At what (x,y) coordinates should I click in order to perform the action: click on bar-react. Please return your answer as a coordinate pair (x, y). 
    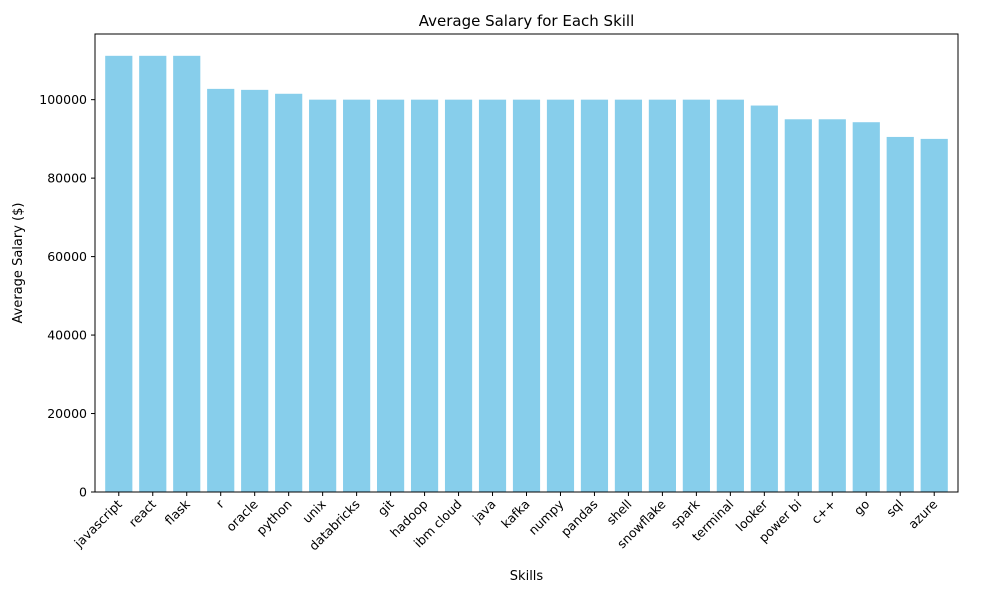
    Looking at the image, I should click on (153, 273).